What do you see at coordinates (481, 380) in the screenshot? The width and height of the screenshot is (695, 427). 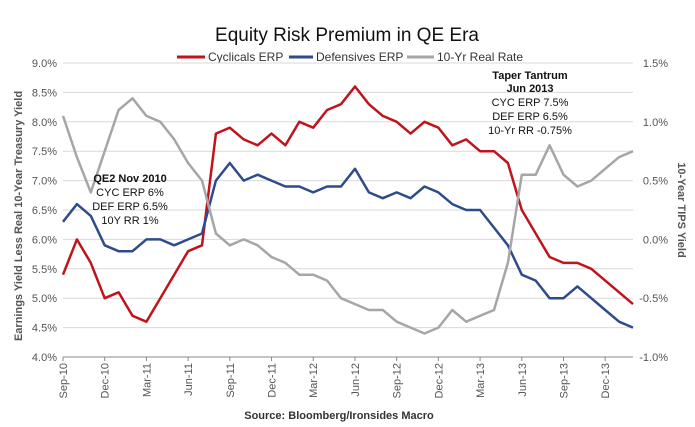 I see `x-tick-label: Mar-13` at bounding box center [481, 380].